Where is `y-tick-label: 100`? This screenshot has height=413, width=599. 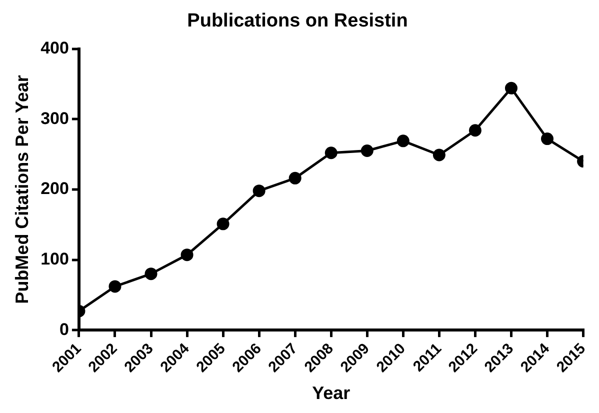 y-tick-label: 100 is located at coordinates (54, 258).